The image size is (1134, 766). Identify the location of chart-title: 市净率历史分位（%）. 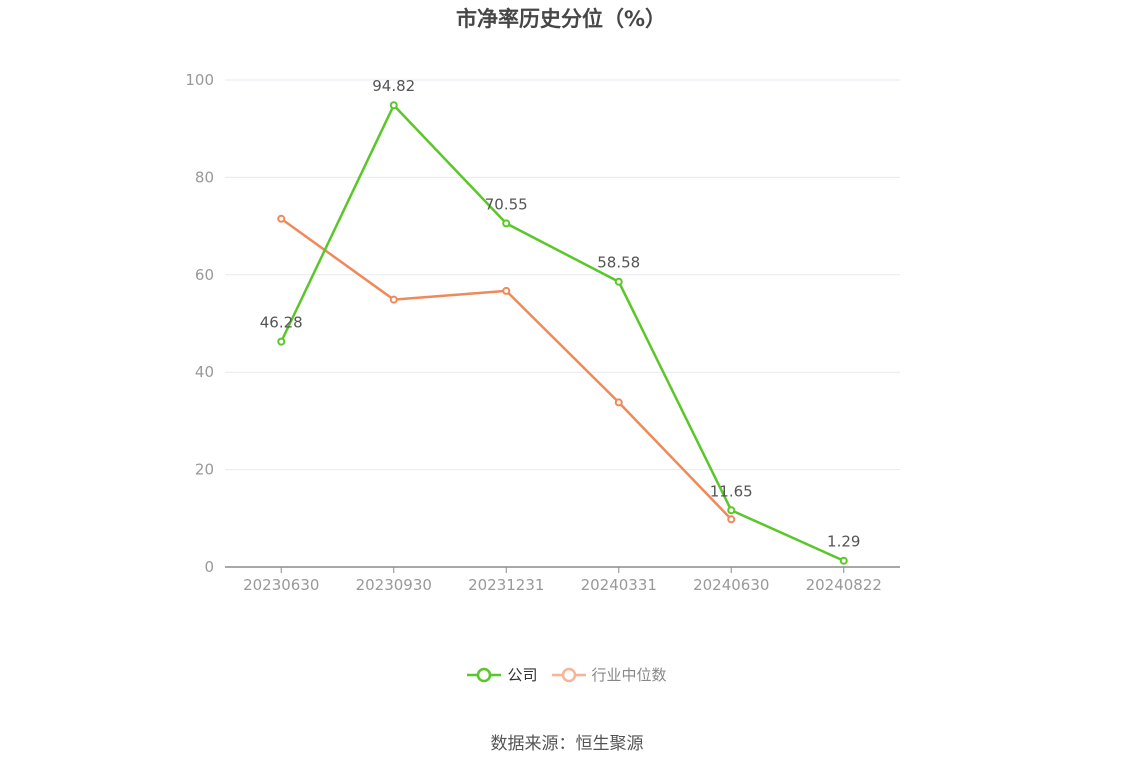
(561, 19).